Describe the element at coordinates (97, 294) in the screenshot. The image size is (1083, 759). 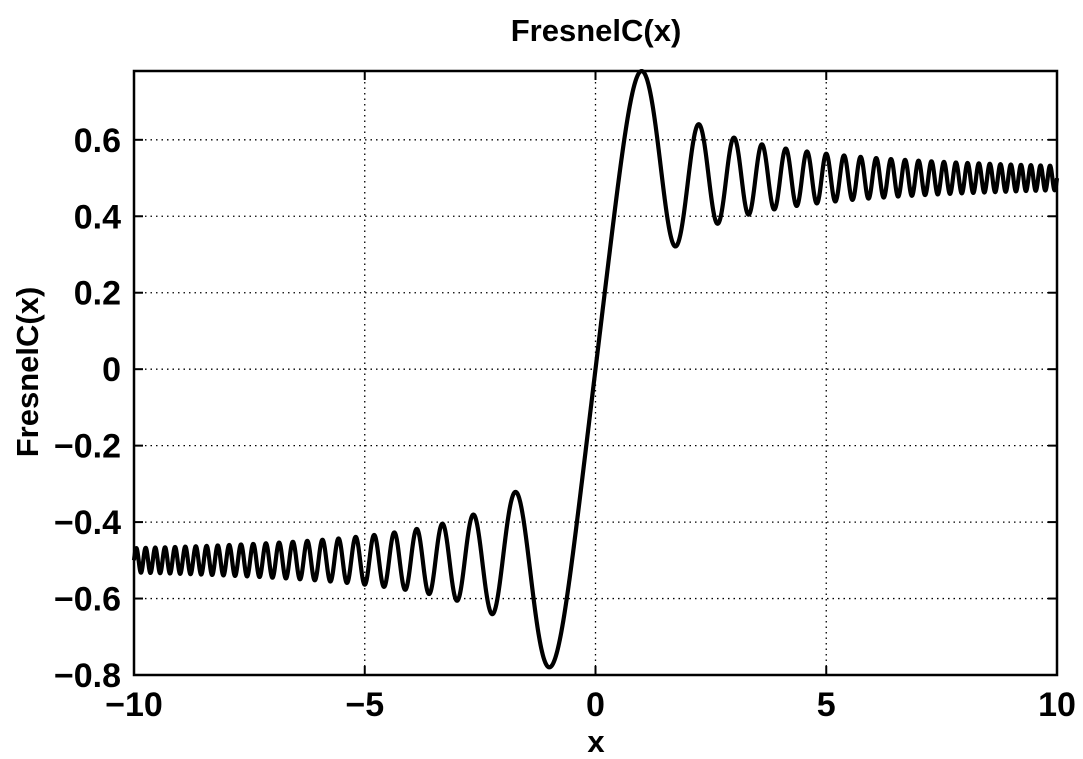
I see `y-tick-label: 0.2` at that location.